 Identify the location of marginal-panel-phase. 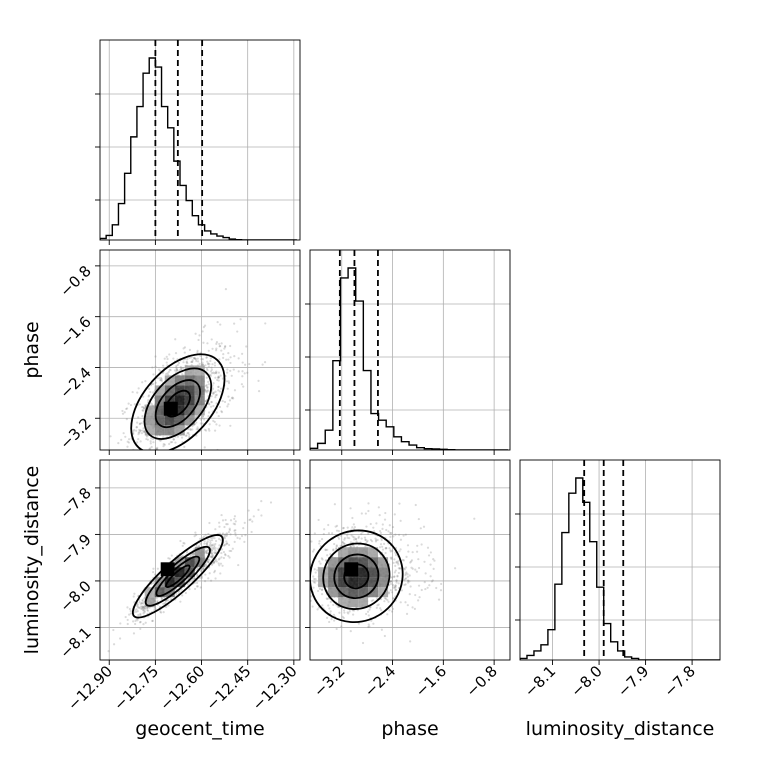
(410, 350).